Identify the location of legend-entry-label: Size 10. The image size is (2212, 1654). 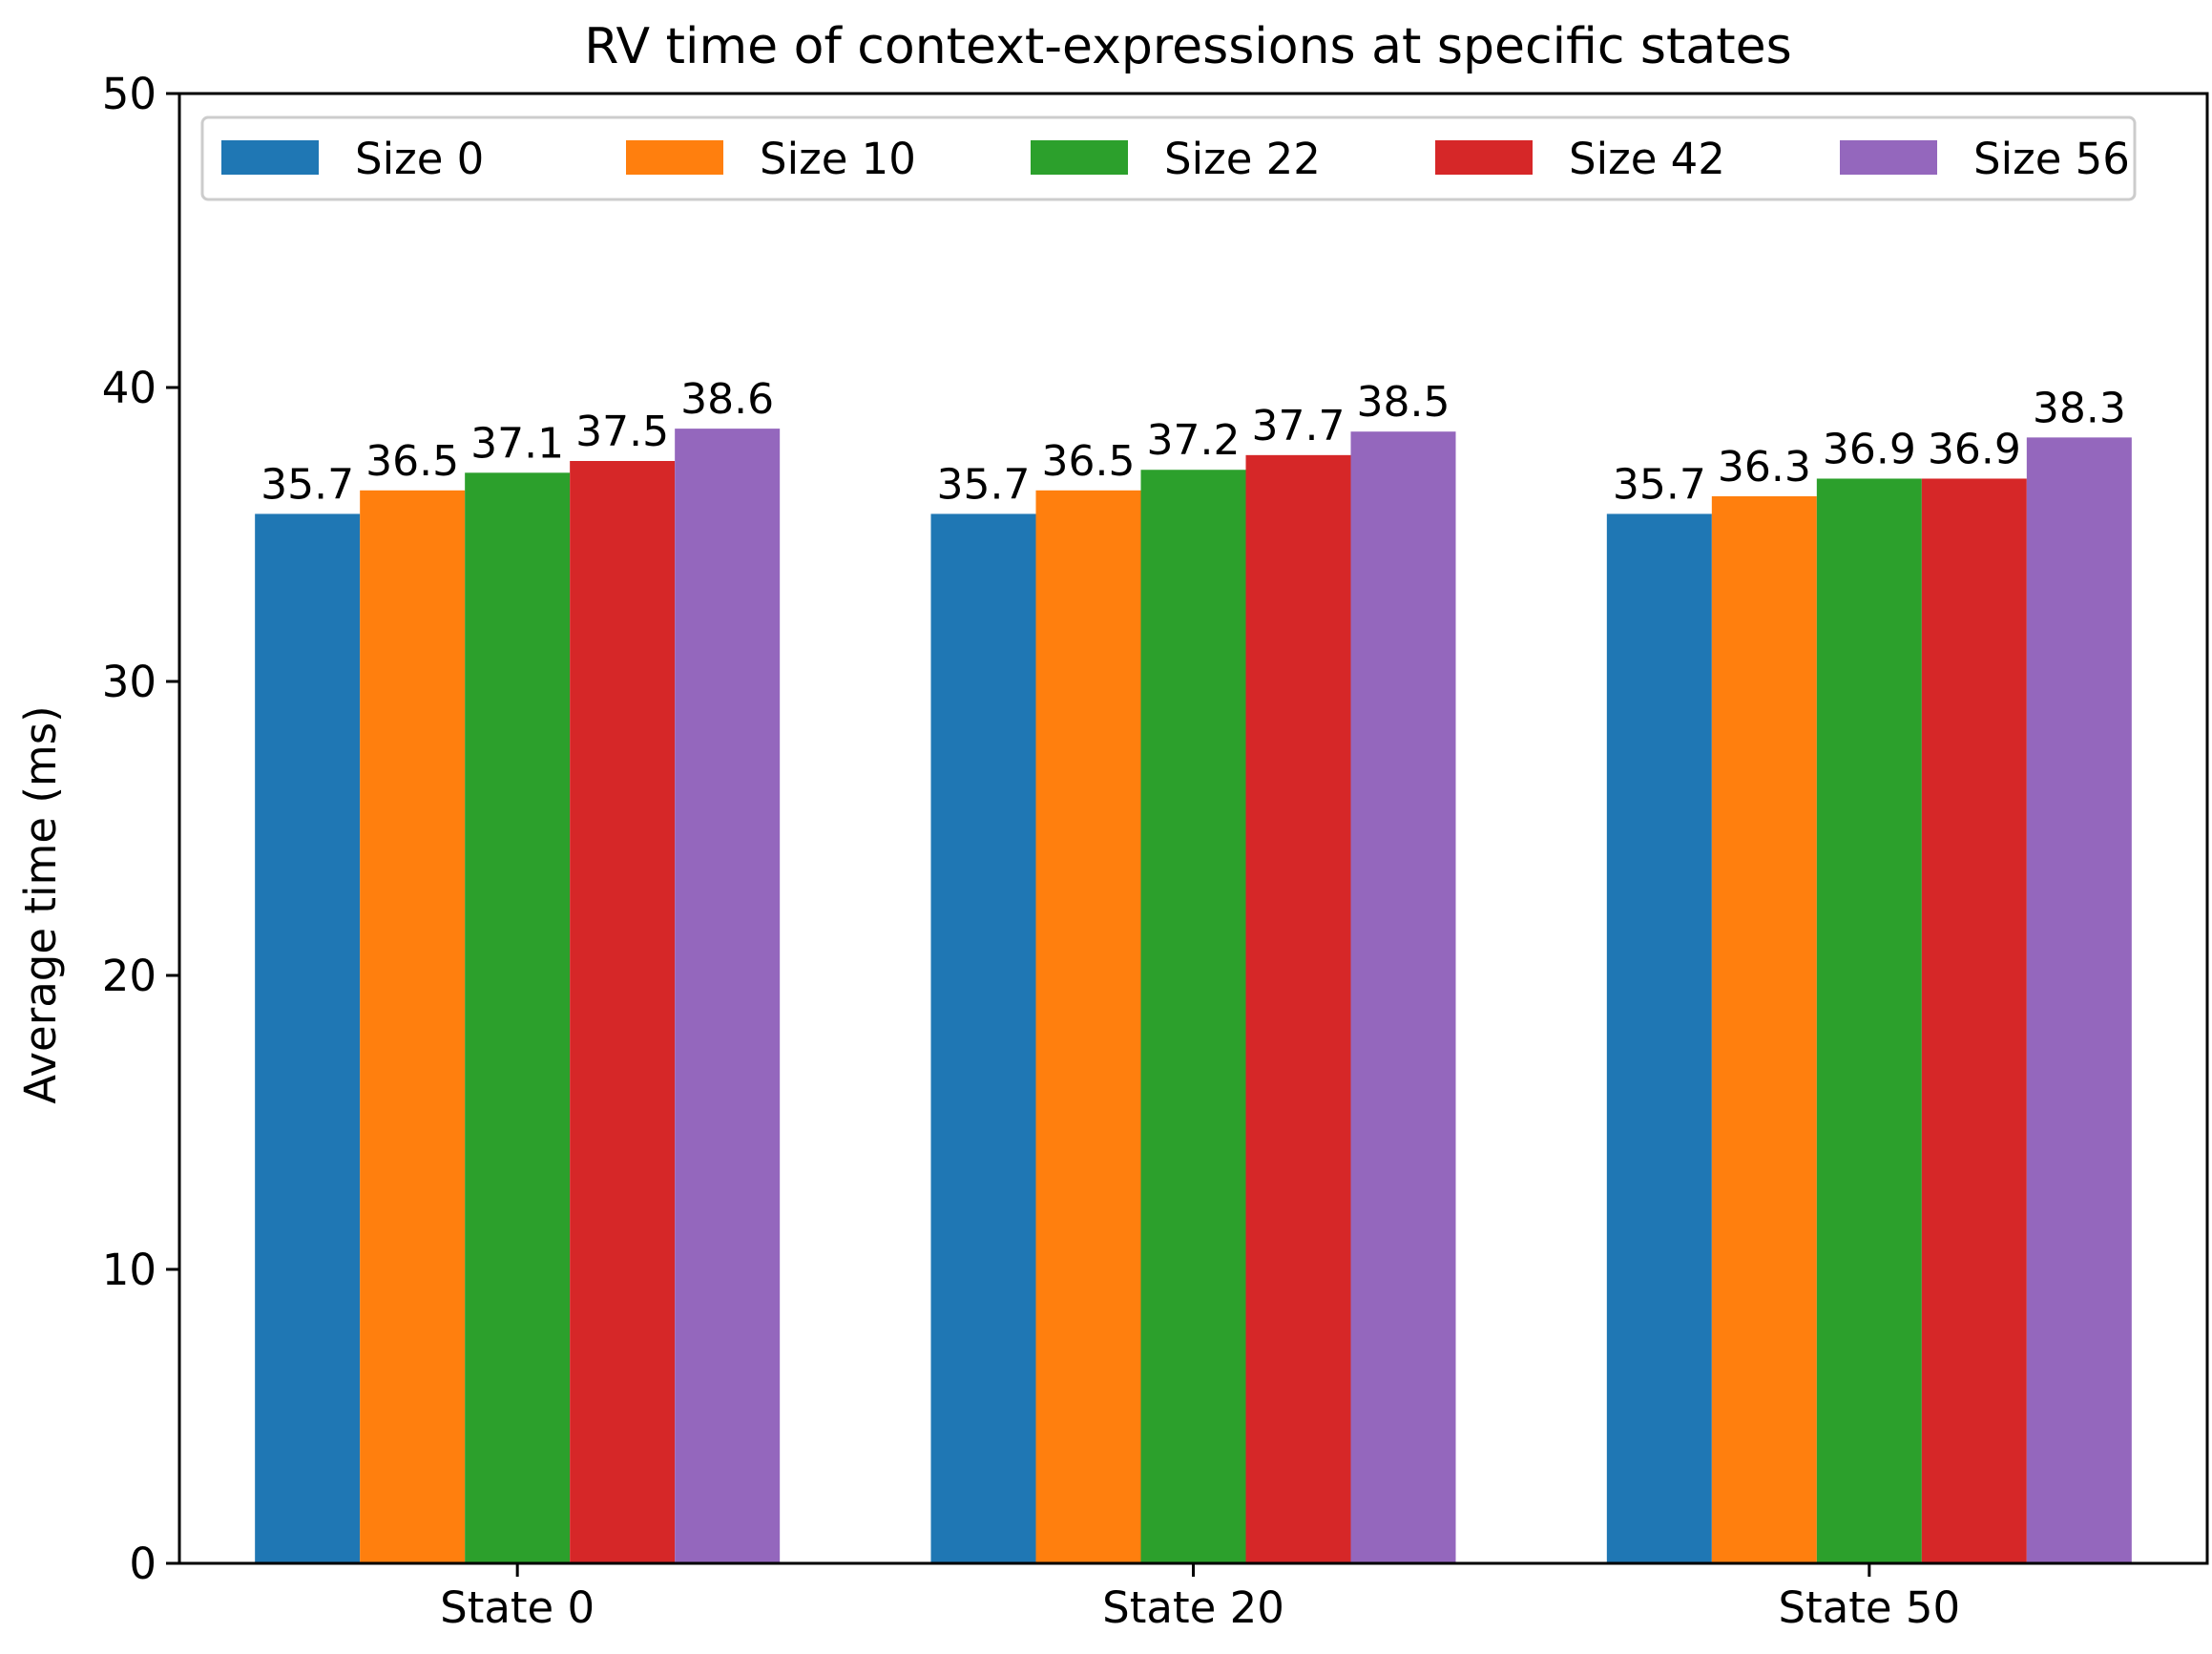
(838, 159).